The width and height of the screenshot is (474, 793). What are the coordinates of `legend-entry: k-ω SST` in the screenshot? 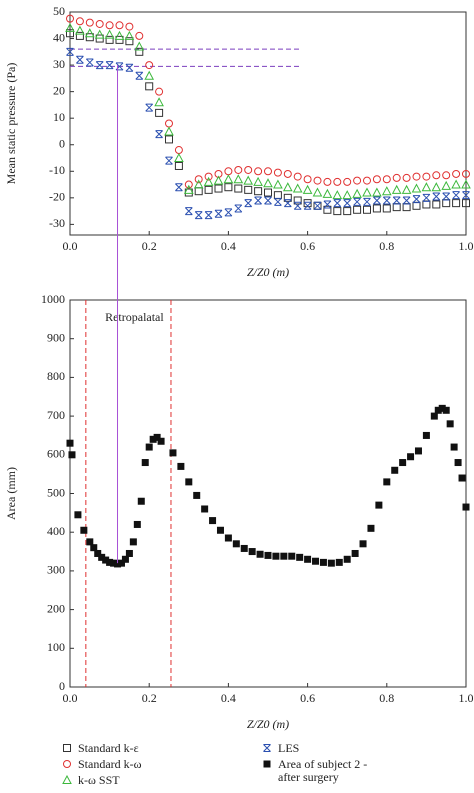 It's located at (120, 780).